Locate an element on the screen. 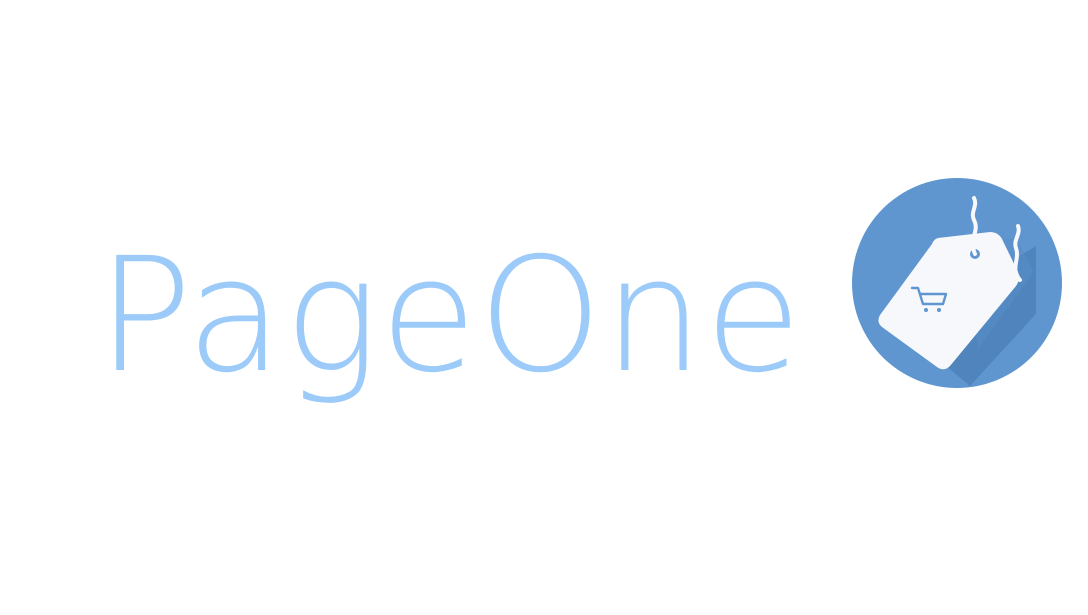 This screenshot has width=1088, height=615. cart-icon is located at coordinates (929, 299).